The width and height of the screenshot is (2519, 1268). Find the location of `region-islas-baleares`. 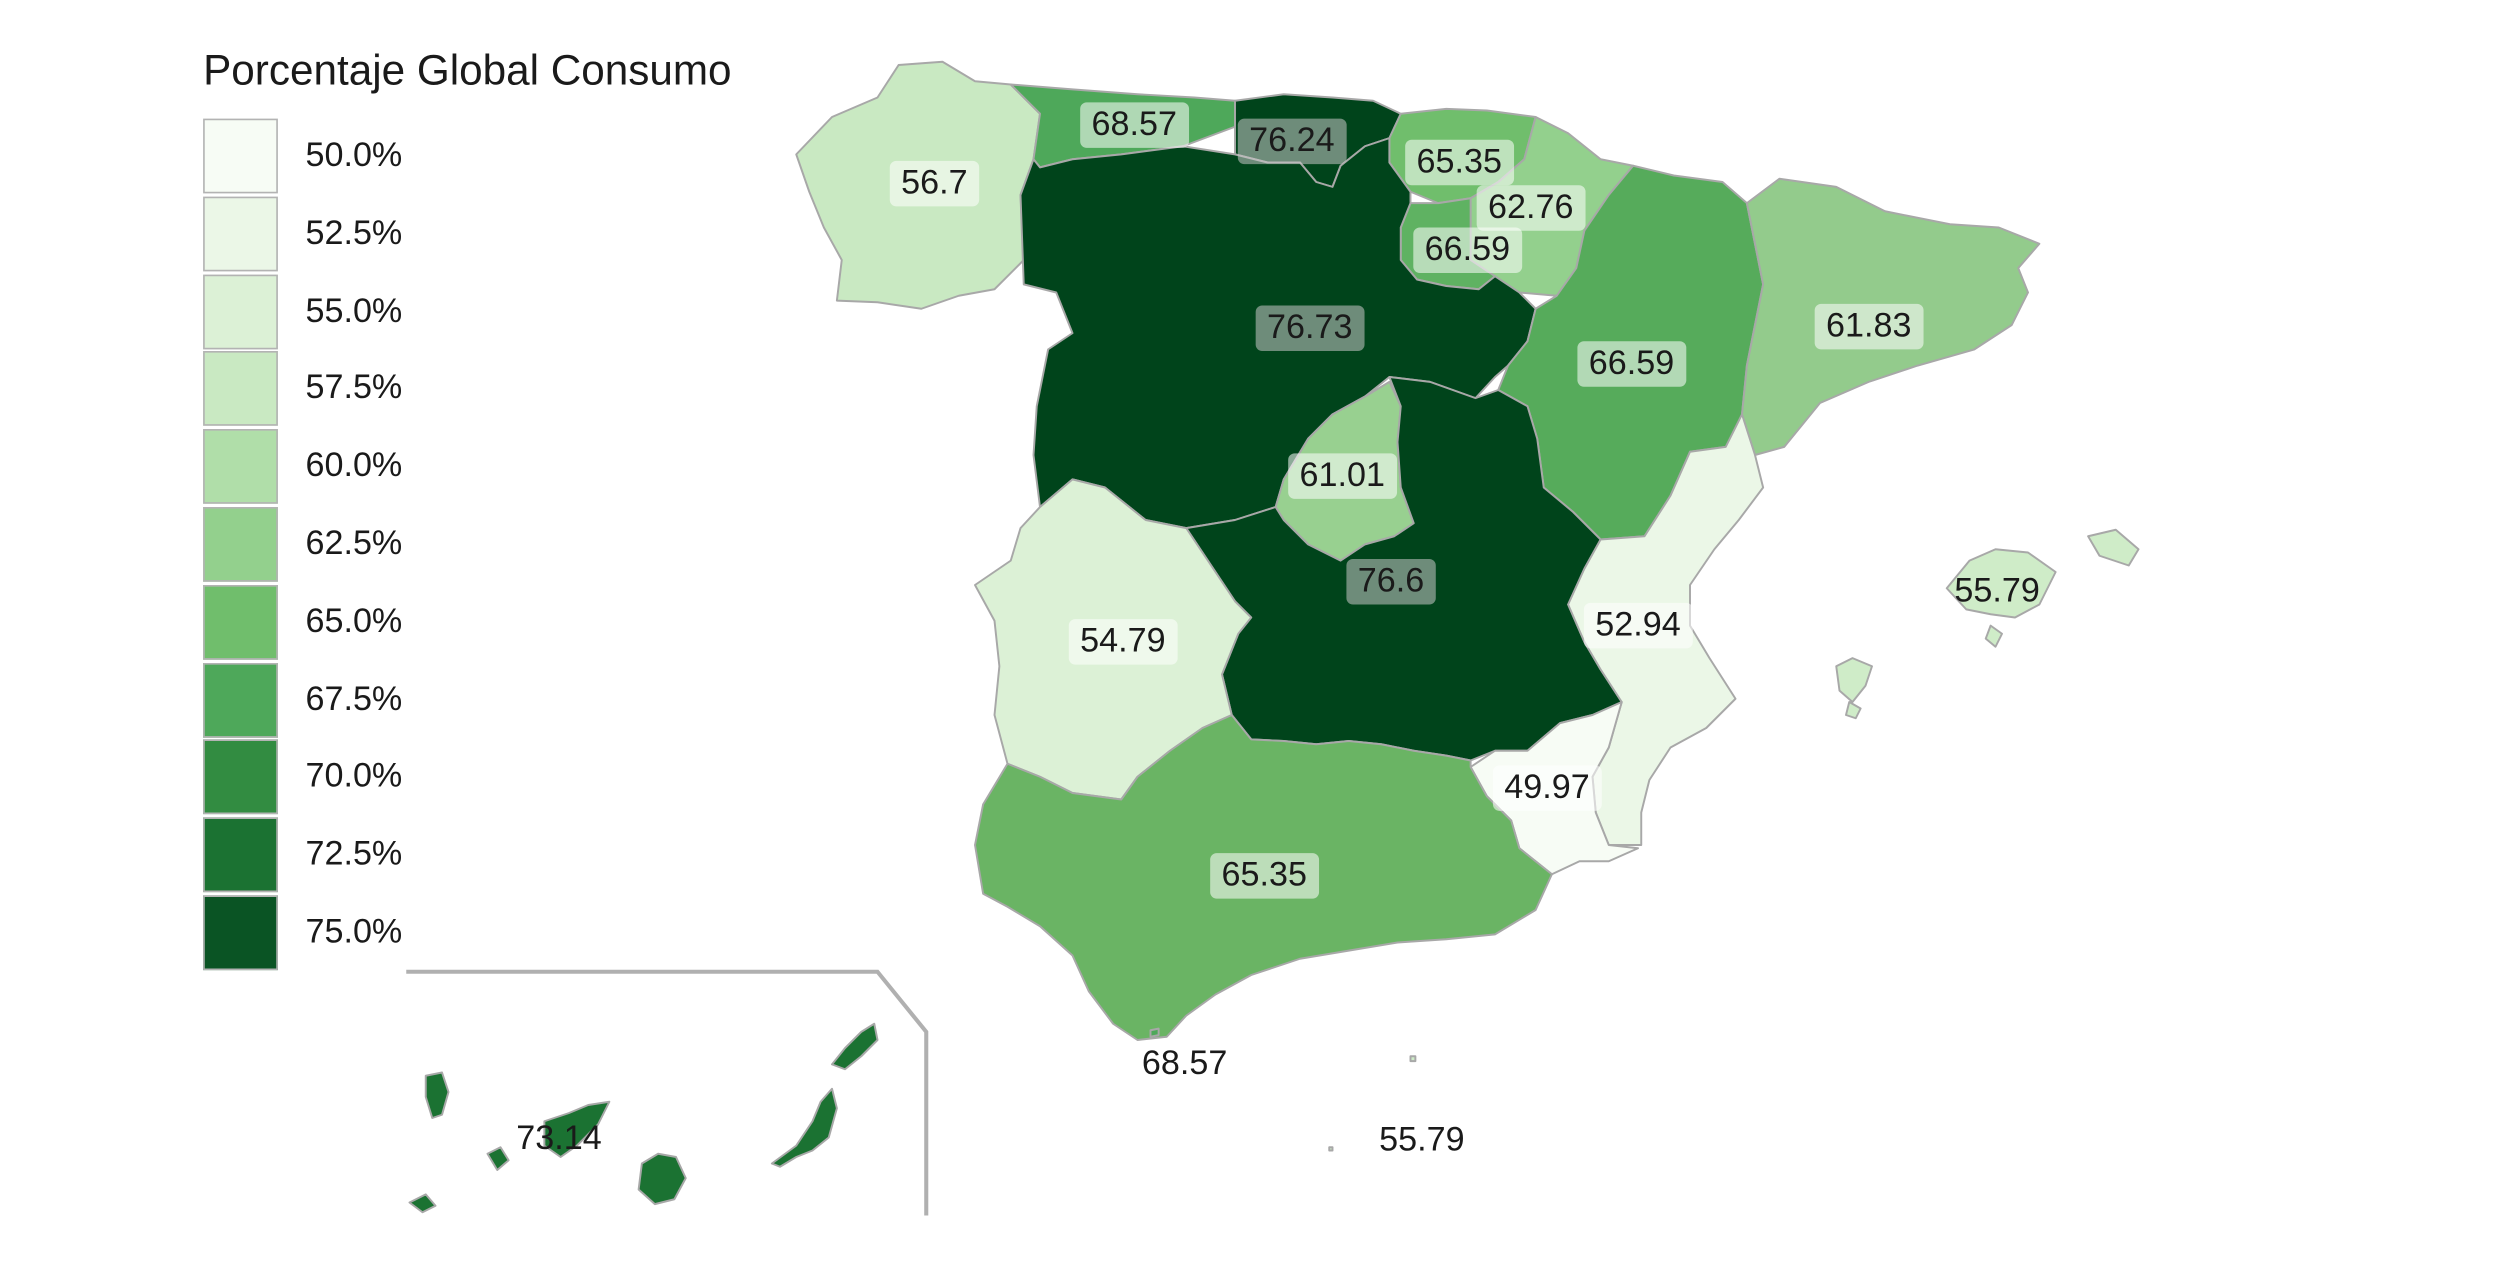

region-islas-baleares is located at coordinates (1987, 624).